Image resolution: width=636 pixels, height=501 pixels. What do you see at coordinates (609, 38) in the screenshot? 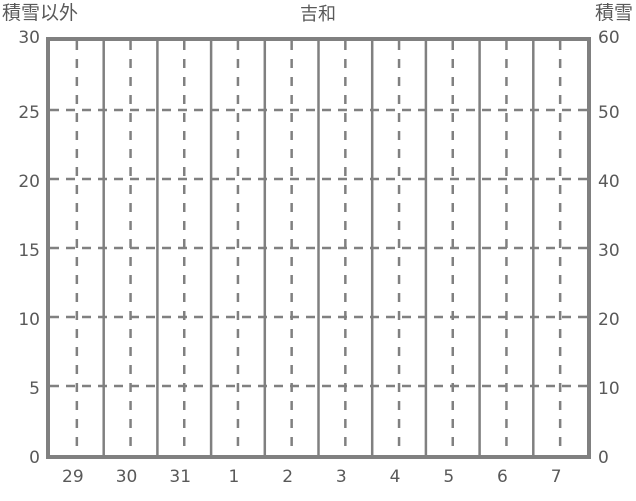
I see `y-right-tick-60: 60` at bounding box center [609, 38].